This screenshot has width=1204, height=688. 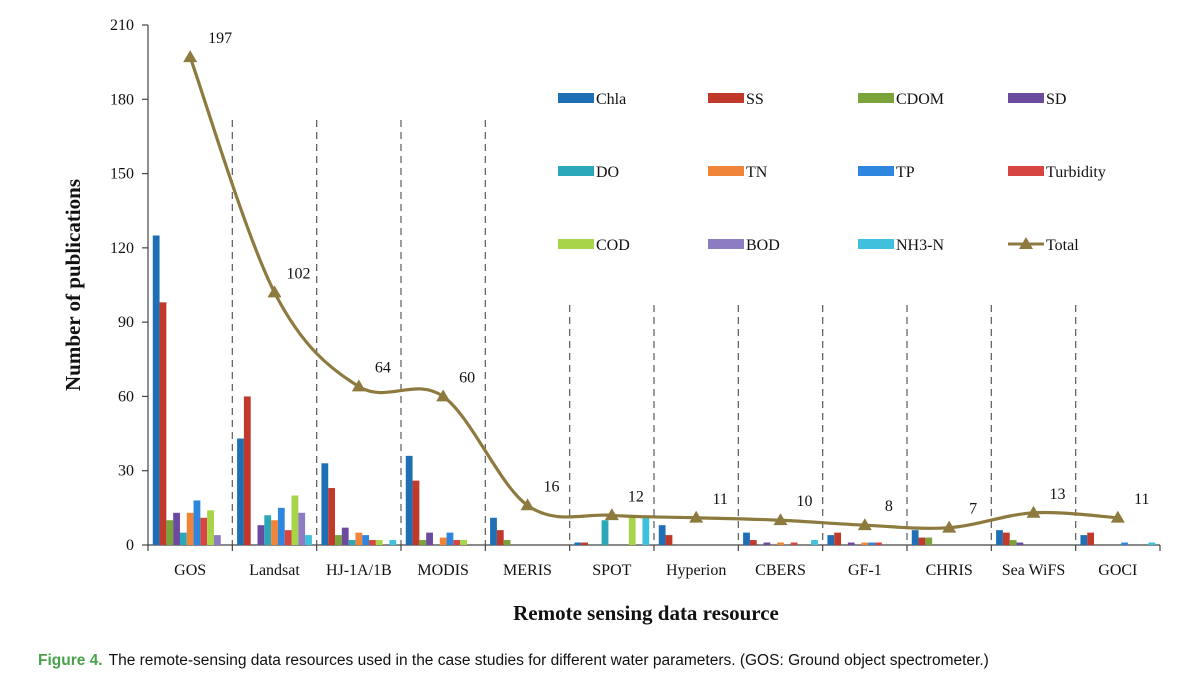 What do you see at coordinates (920, 245) in the screenshot?
I see `legend-label: NH3-N` at bounding box center [920, 245].